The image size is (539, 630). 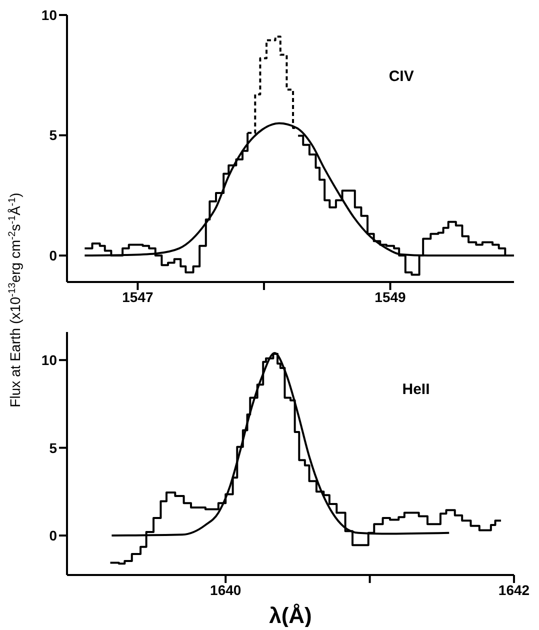 I want to click on annotation: HeII, so click(x=416, y=389).